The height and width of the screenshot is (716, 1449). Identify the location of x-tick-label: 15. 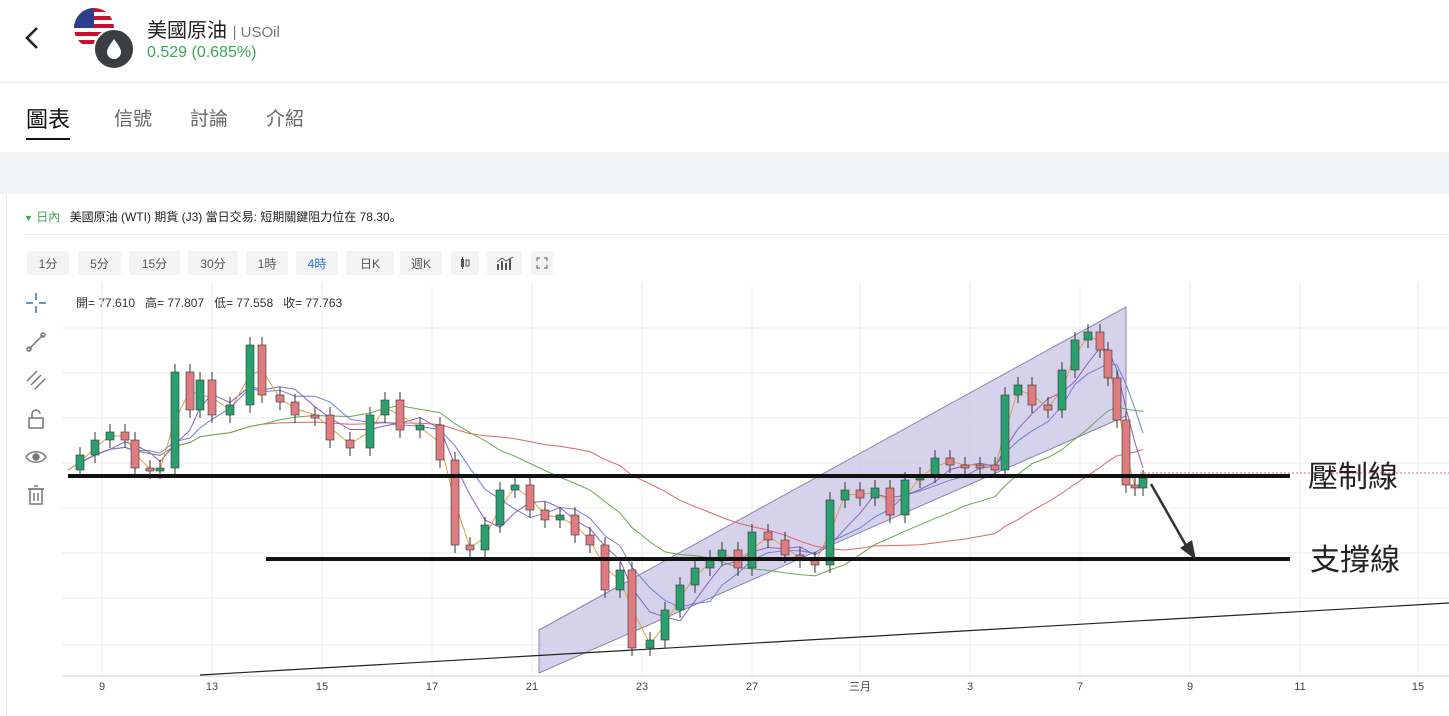
(1418, 687).